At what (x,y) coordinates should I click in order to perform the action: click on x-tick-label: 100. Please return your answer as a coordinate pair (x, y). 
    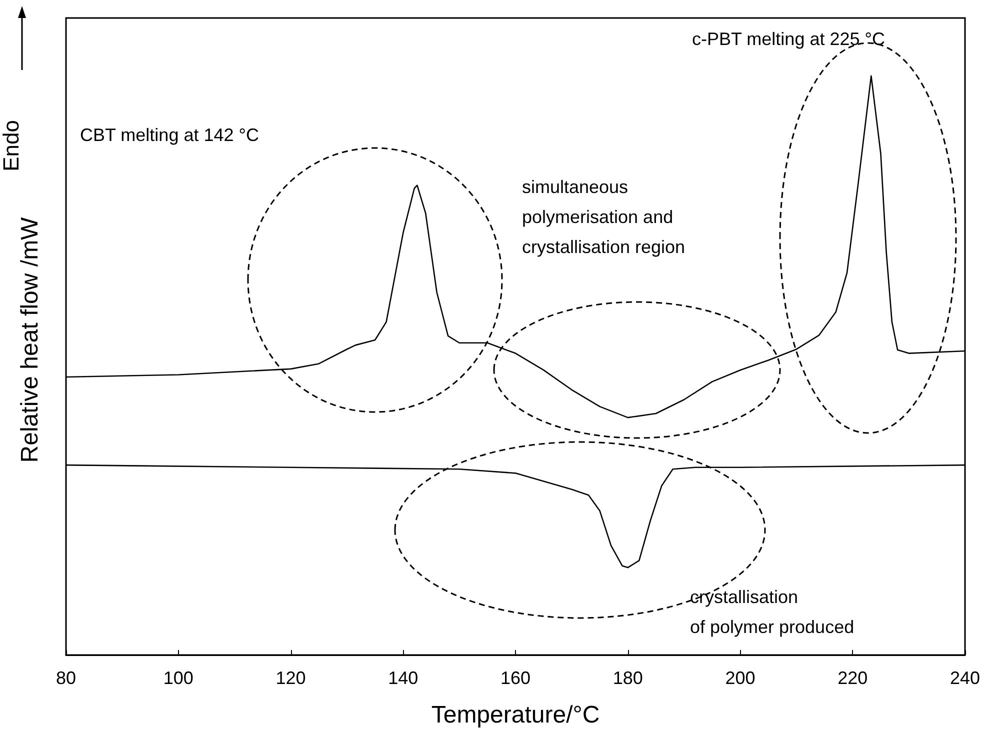
    Looking at the image, I should click on (178, 678).